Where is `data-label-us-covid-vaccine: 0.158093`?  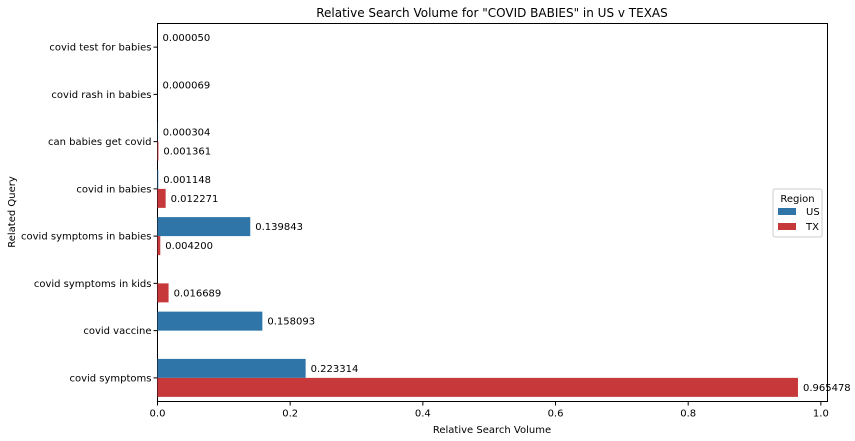
data-label-us-covid-vaccine: 0.158093 is located at coordinates (291, 322).